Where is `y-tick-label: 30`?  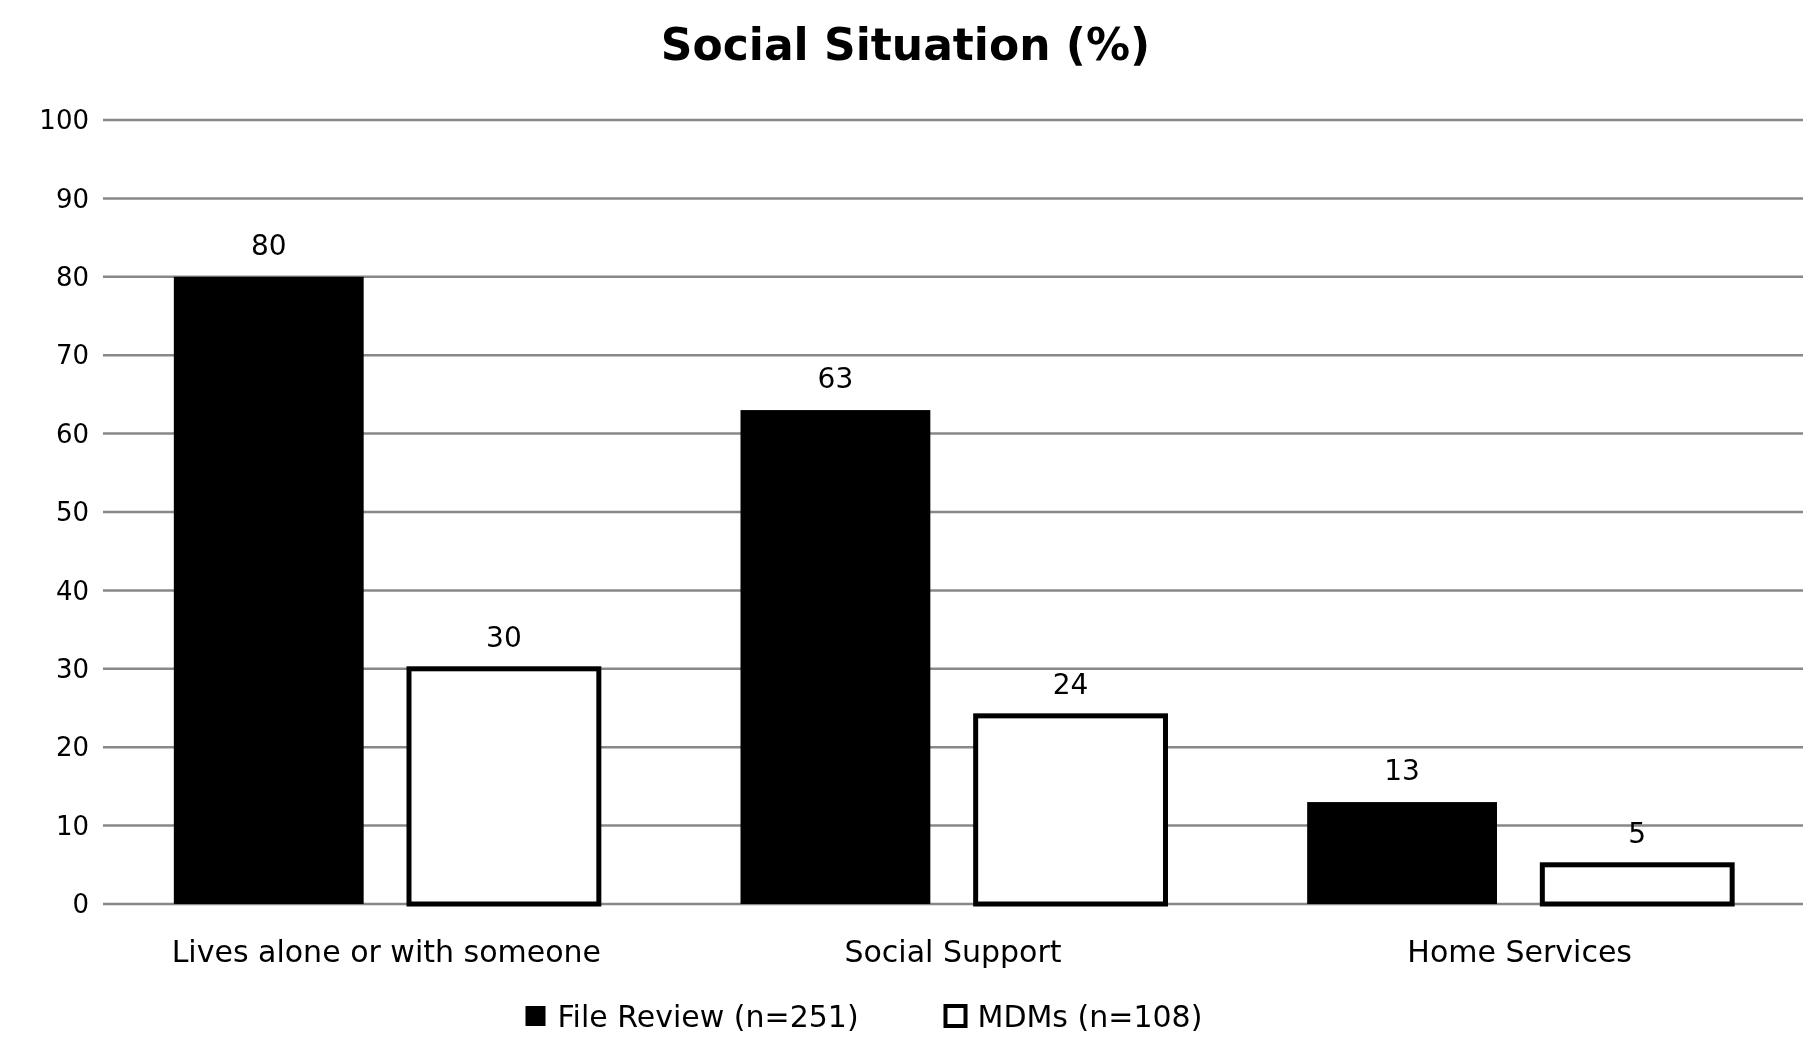
y-tick-label: 30 is located at coordinates (72, 668).